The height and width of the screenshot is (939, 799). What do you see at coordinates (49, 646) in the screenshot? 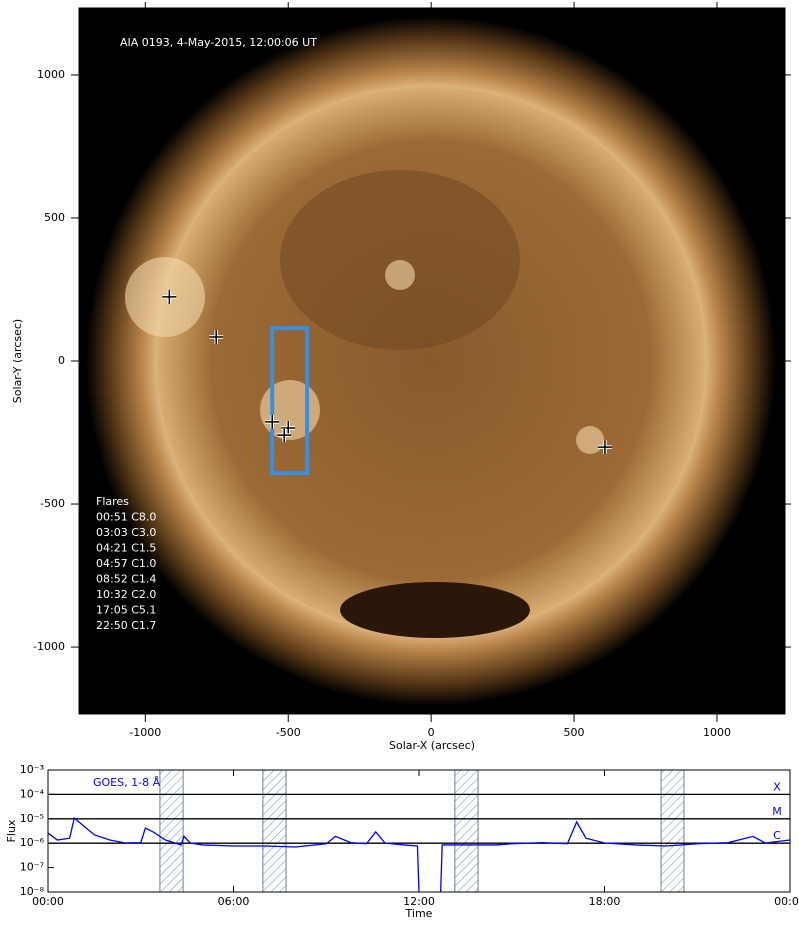
I see `y-tick-label: -1000` at bounding box center [49, 646].